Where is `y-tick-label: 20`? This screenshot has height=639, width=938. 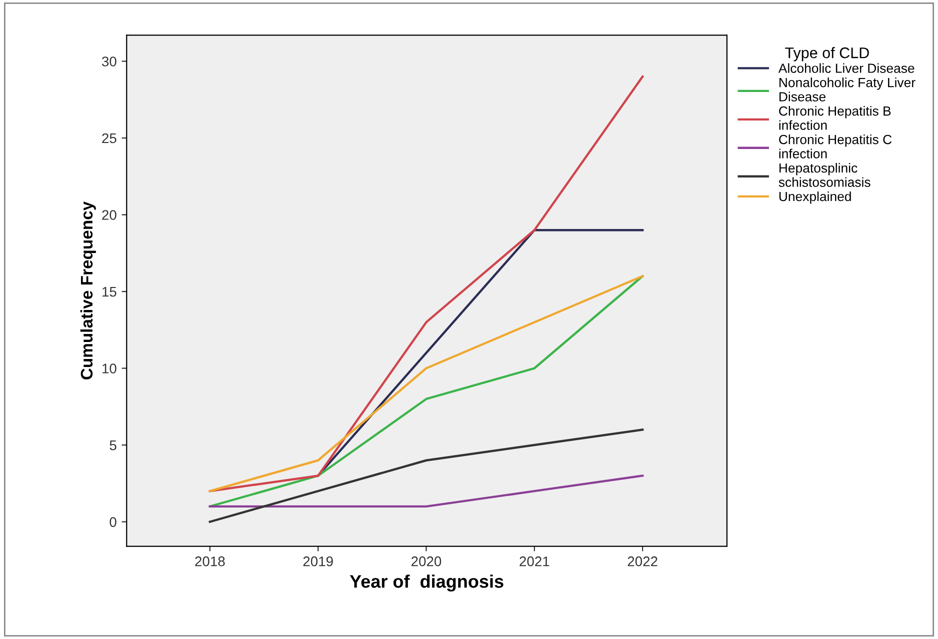 y-tick-label: 20 is located at coordinates (109, 215).